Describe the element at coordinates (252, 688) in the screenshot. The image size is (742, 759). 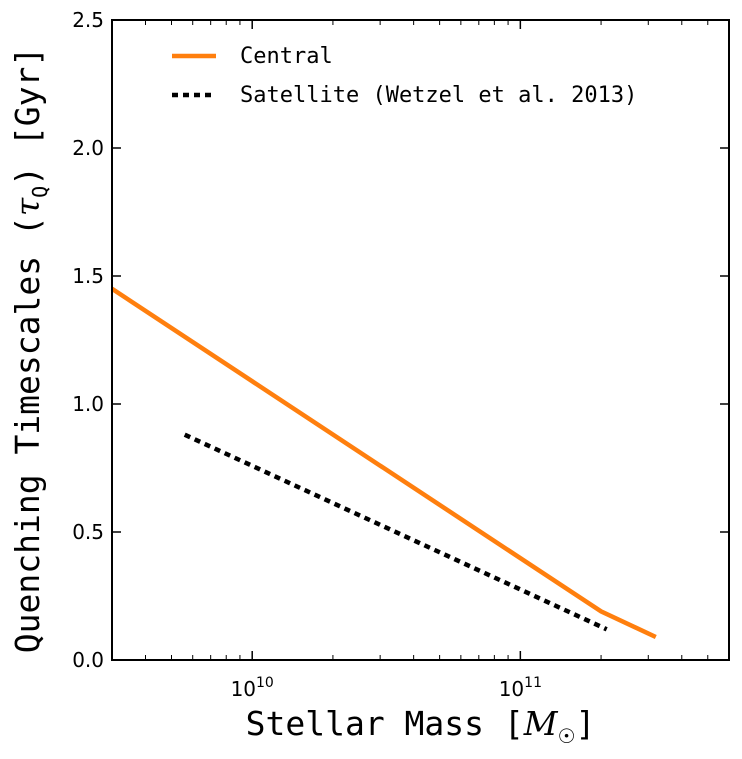
I see `x-tick-label: 1010` at that location.